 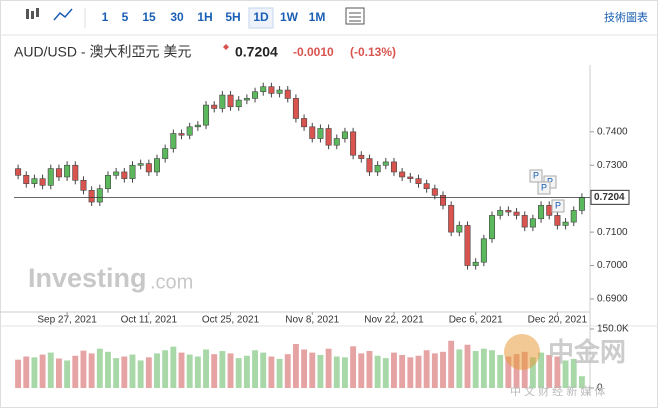 What do you see at coordinates (587, 352) in the screenshot?
I see `logo: 中金网` at bounding box center [587, 352].